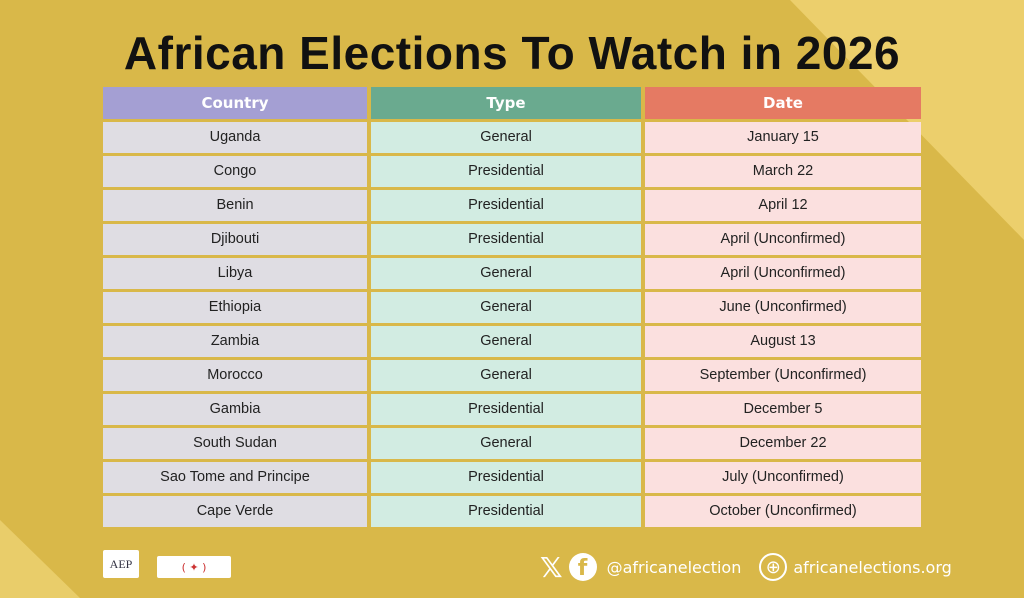  What do you see at coordinates (235, 341) in the screenshot?
I see `cell-country: Zambia` at bounding box center [235, 341].